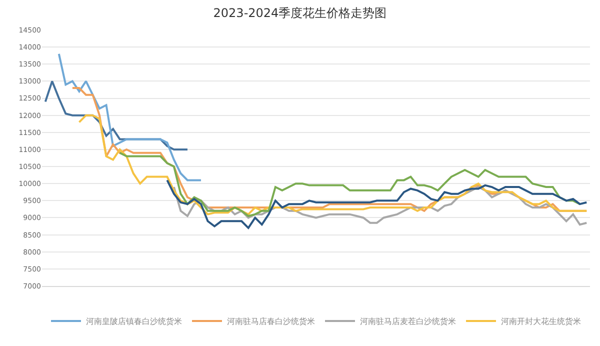 This screenshot has width=600, height=346. I want to click on chart-title: 2023-2024季度花生价格走势图, so click(300, 13).